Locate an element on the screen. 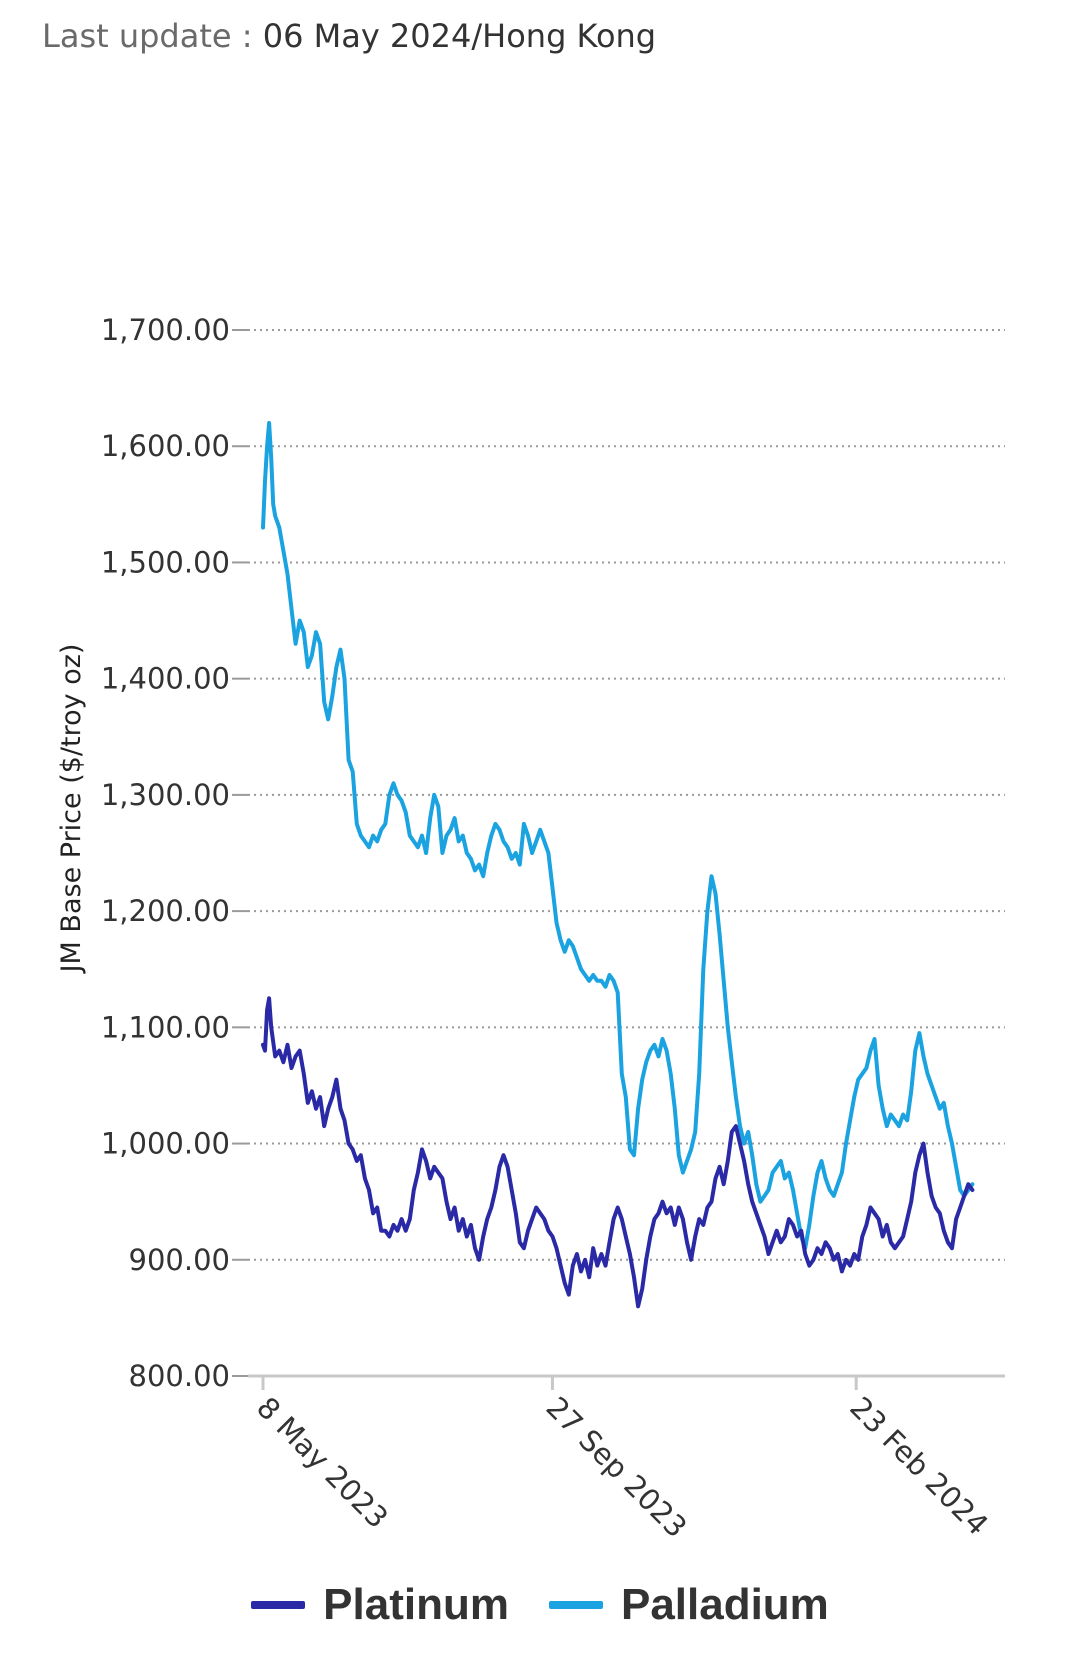  y-tick-label: 900.00 is located at coordinates (179, 1260).